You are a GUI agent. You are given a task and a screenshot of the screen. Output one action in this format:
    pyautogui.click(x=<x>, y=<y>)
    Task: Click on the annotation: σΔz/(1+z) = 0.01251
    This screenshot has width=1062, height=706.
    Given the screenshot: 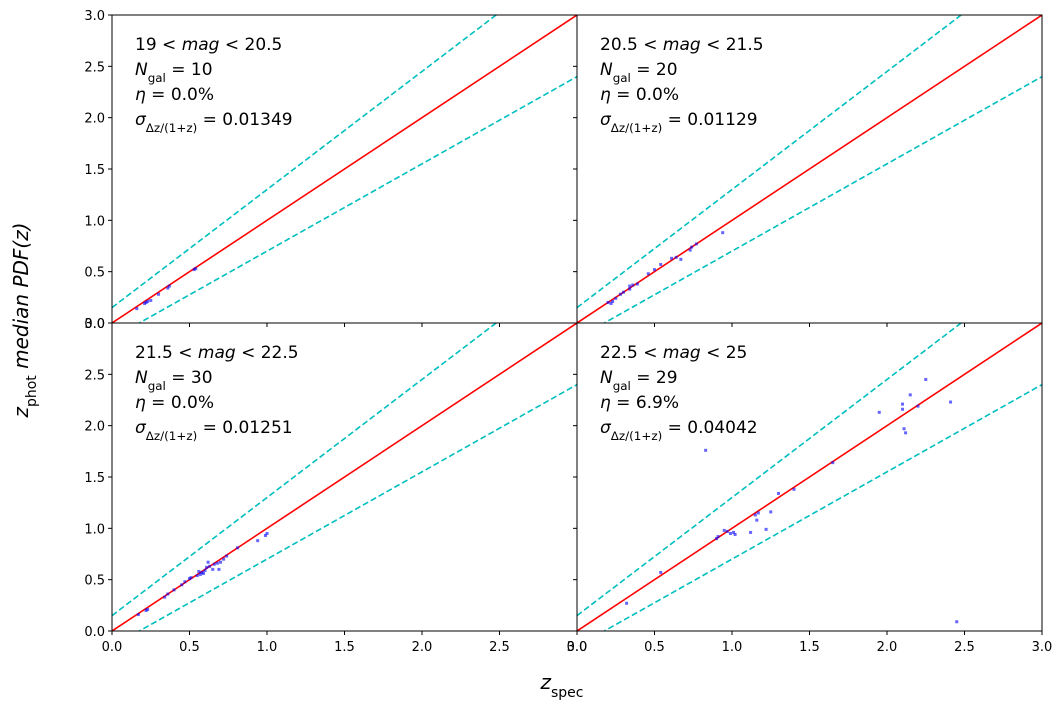 What is the action you would take?
    pyautogui.click(x=214, y=430)
    